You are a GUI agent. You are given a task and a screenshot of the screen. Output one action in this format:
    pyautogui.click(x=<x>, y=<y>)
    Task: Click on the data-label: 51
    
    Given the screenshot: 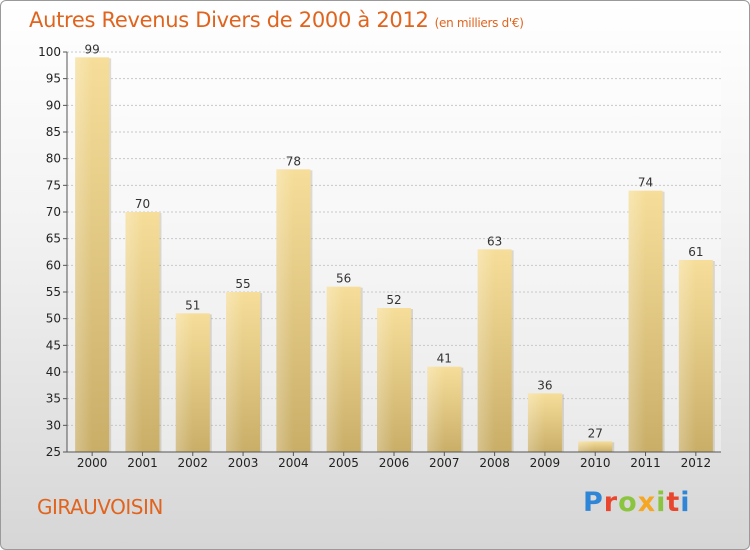 What is the action you would take?
    pyautogui.click(x=192, y=305)
    